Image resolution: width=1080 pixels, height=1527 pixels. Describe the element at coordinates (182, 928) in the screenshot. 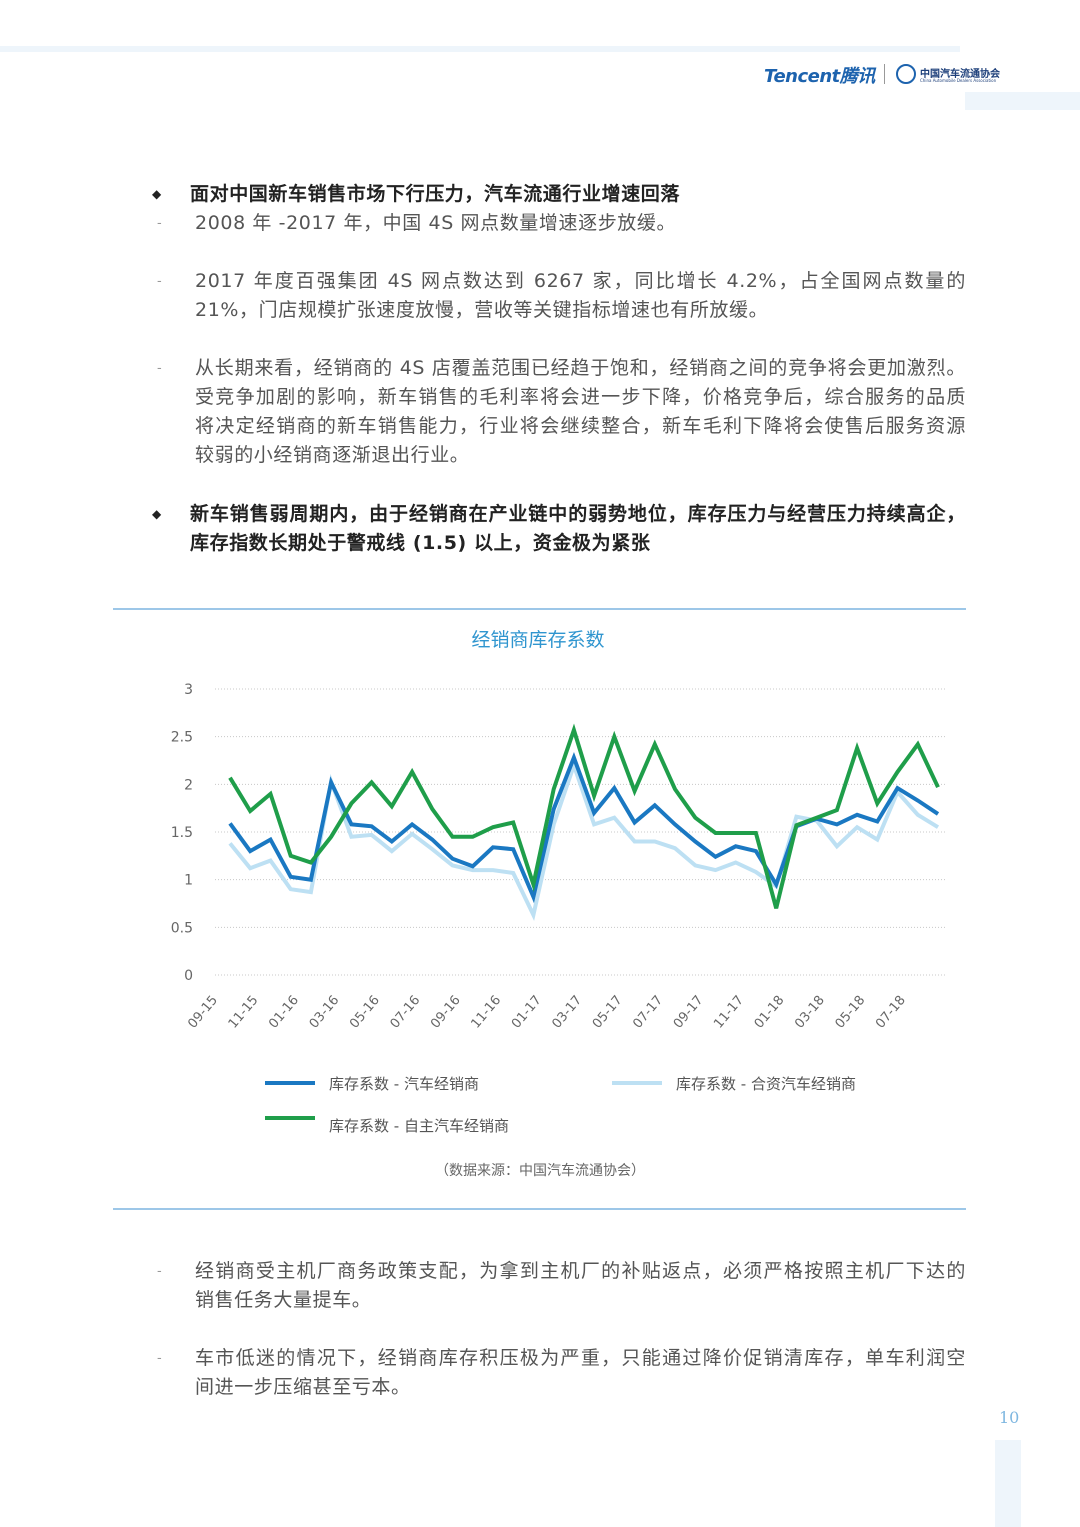

I see `y-tick-label: 0.5` at that location.